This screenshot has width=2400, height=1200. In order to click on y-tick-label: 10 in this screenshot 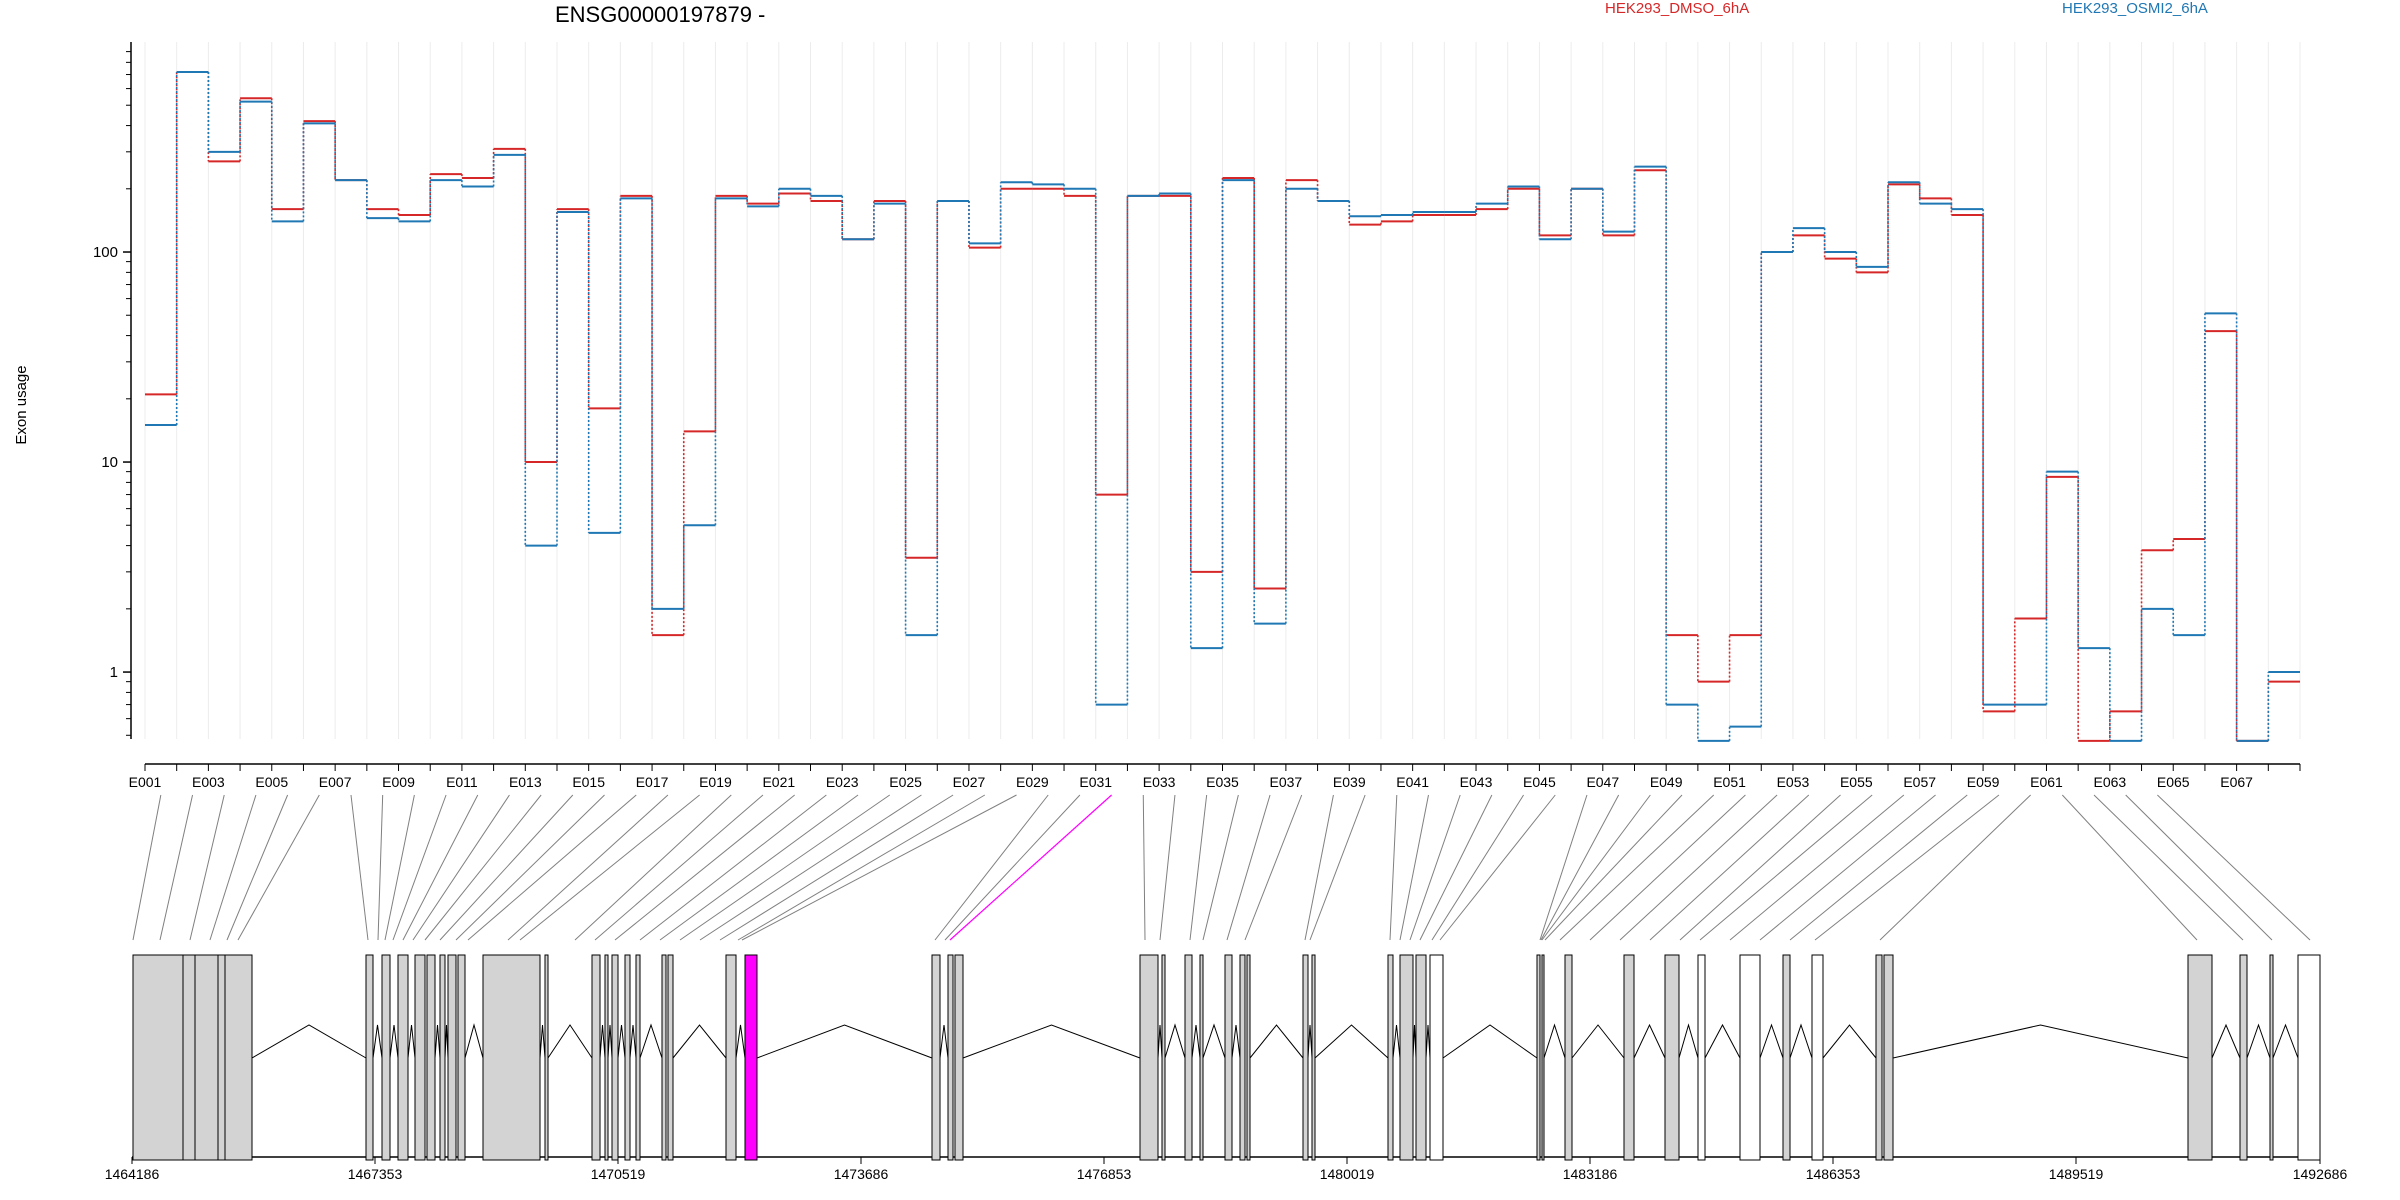, I will do `click(109, 462)`.